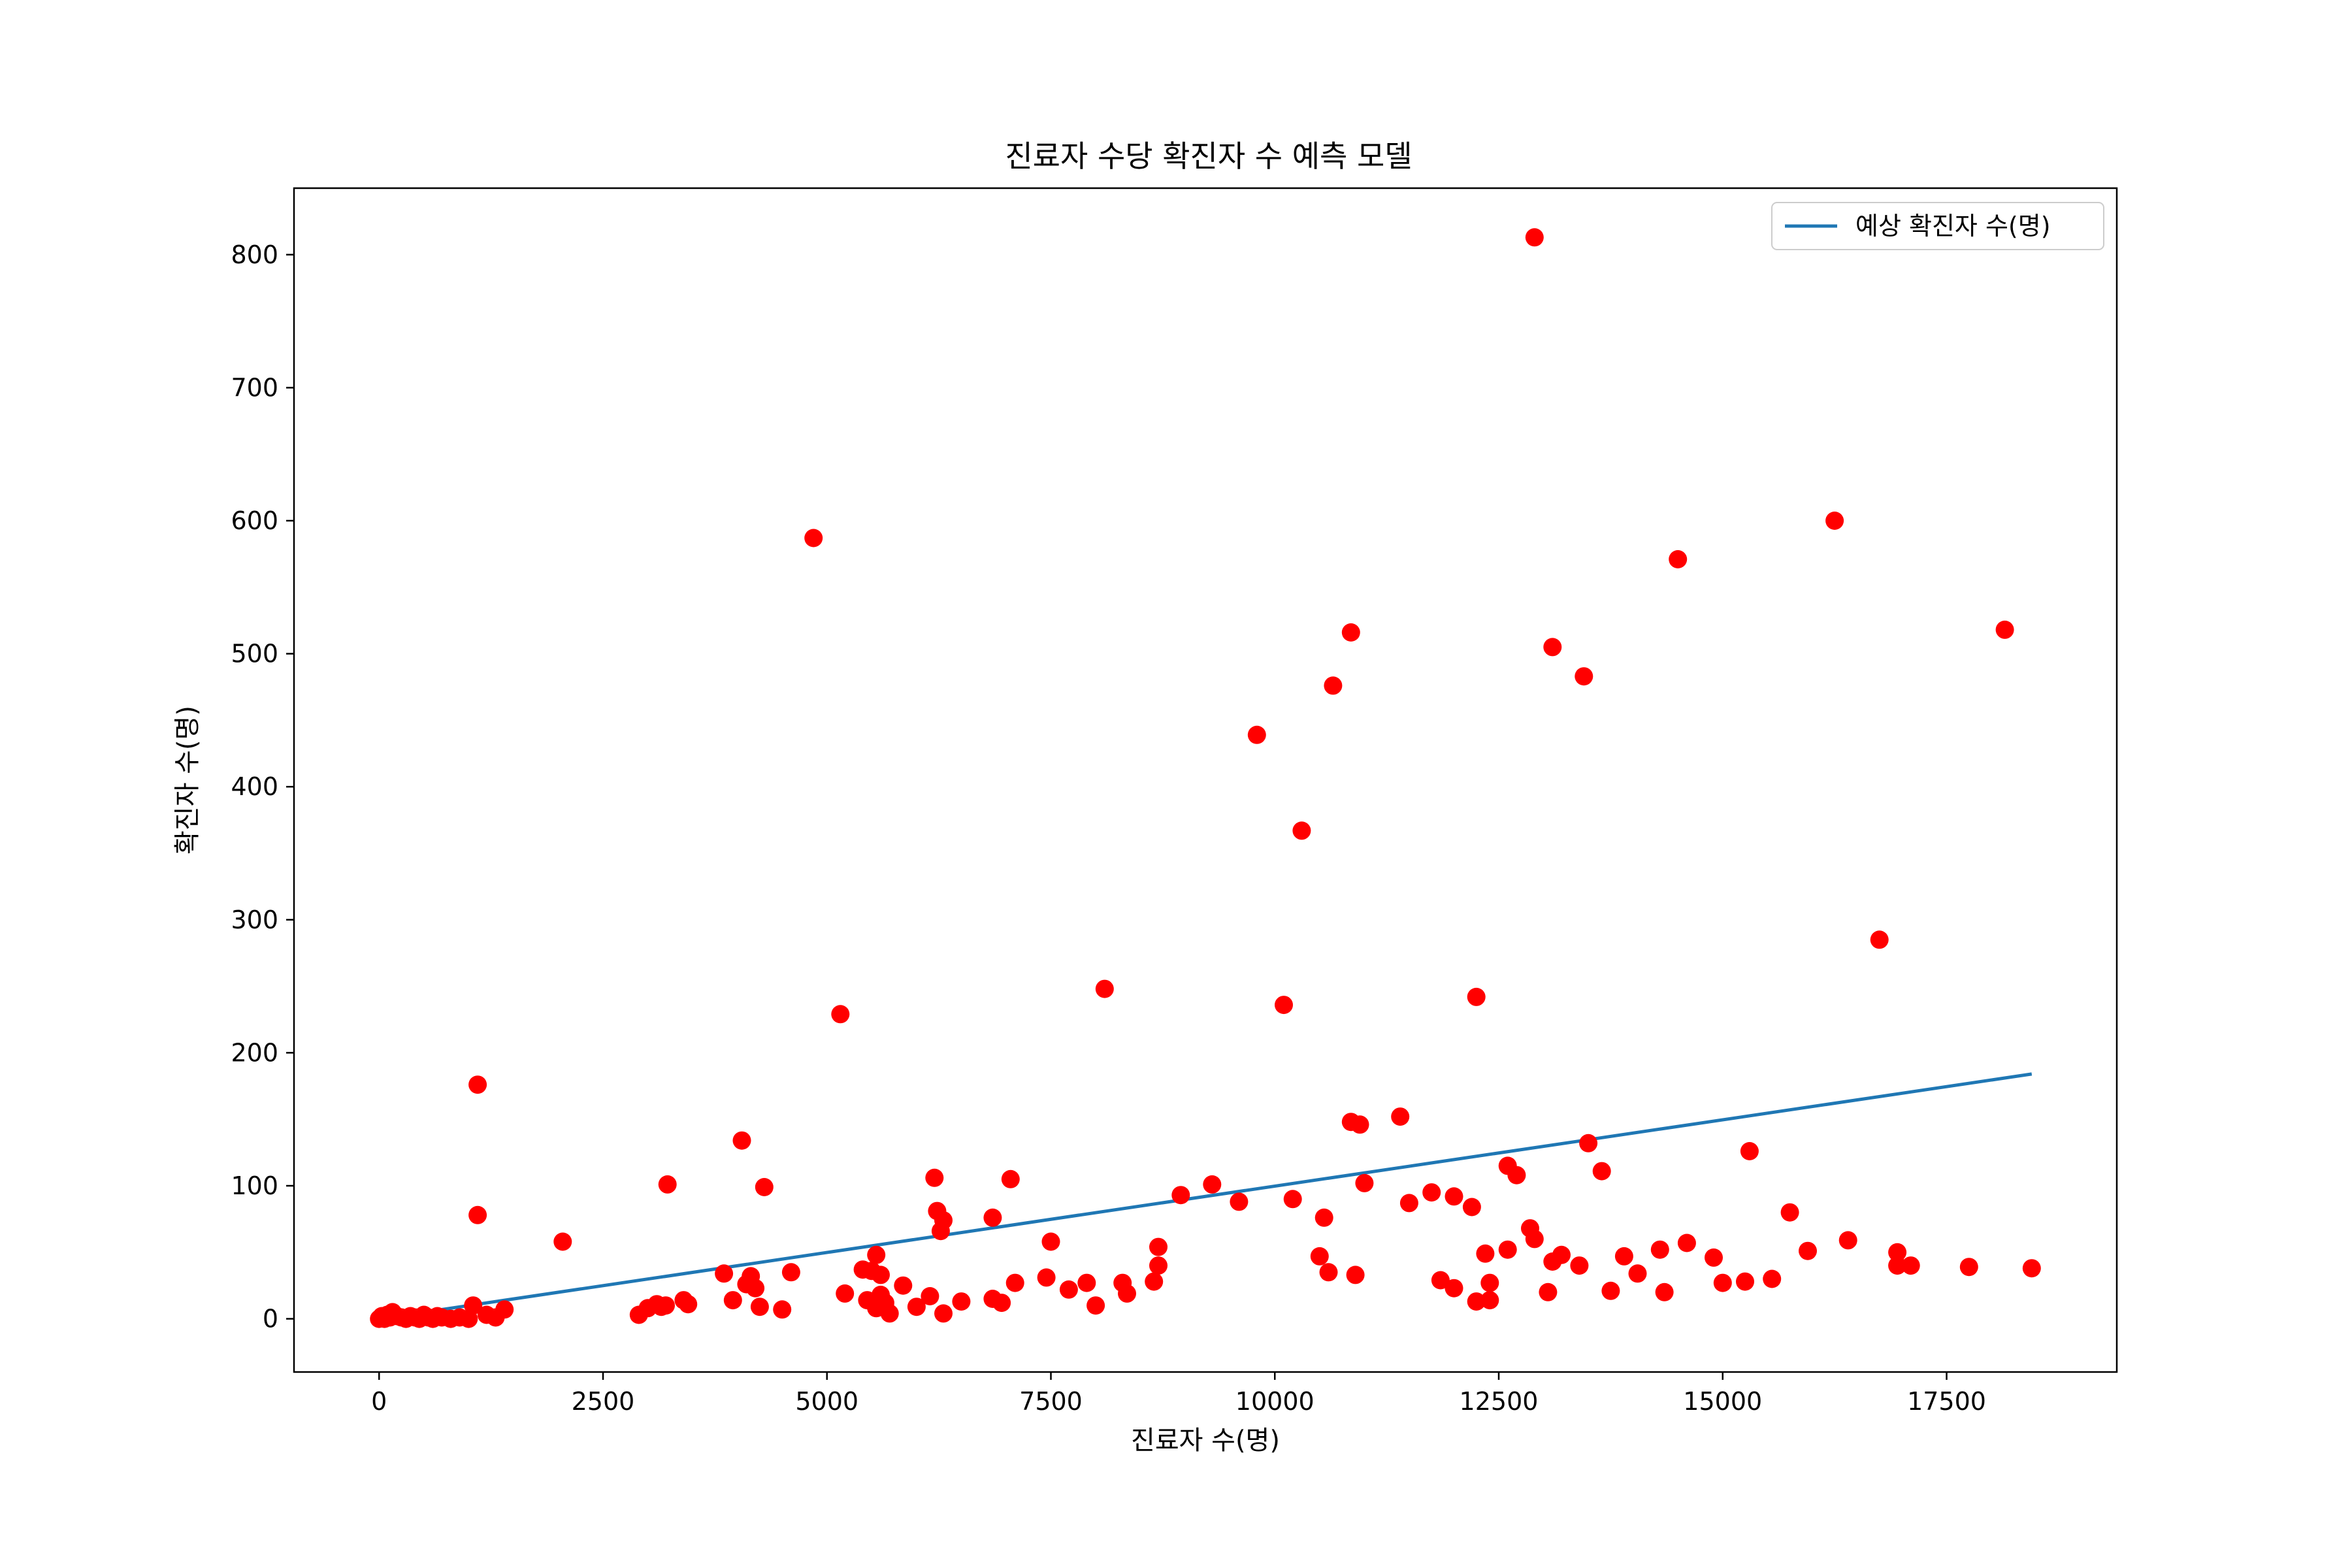 Image resolution: width=2352 pixels, height=1568 pixels. Describe the element at coordinates (254, 1052) in the screenshot. I see `y-tick-label: 200` at that location.